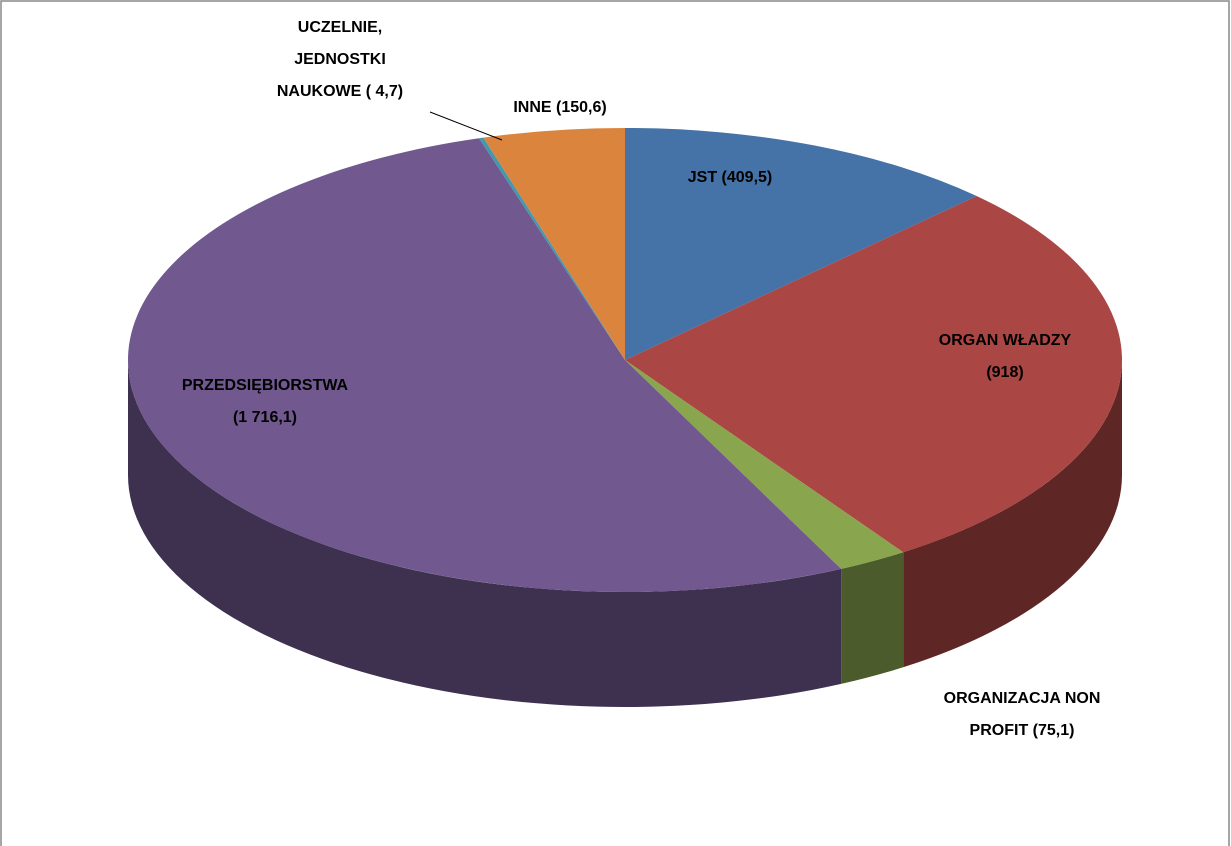  Describe the element at coordinates (730, 177) in the screenshot. I see `data-label: JST (409,5)` at that location.